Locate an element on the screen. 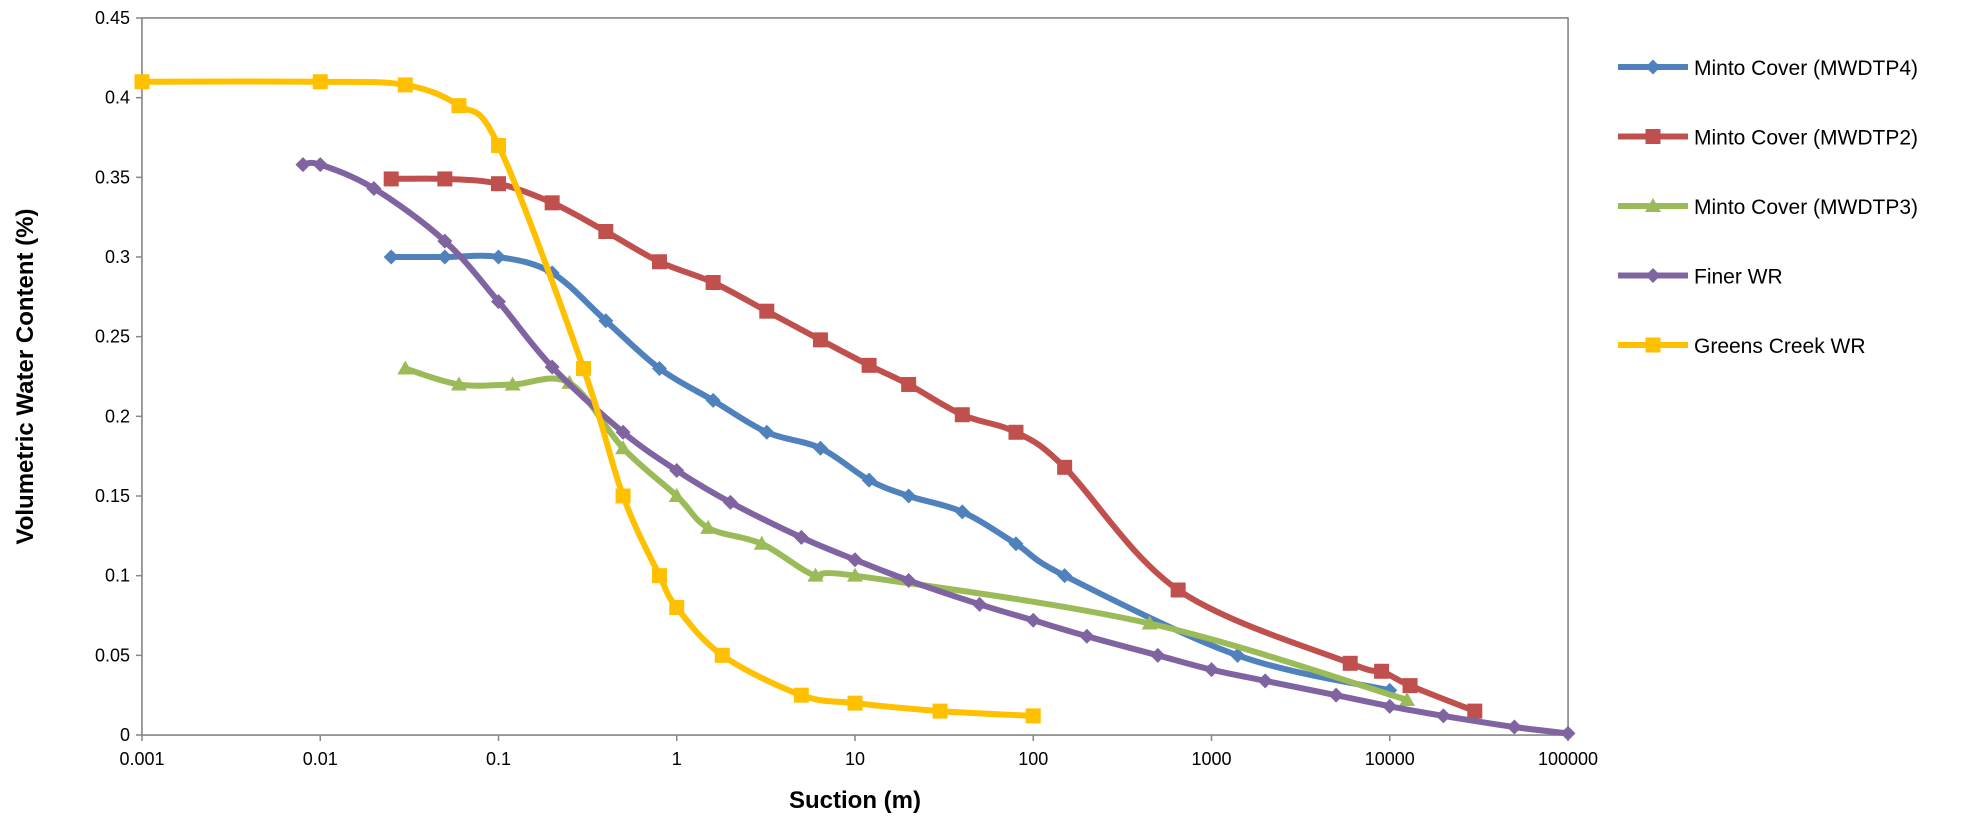 The image size is (1965, 817). y-tick-label: 0.35 is located at coordinates (112, 177).